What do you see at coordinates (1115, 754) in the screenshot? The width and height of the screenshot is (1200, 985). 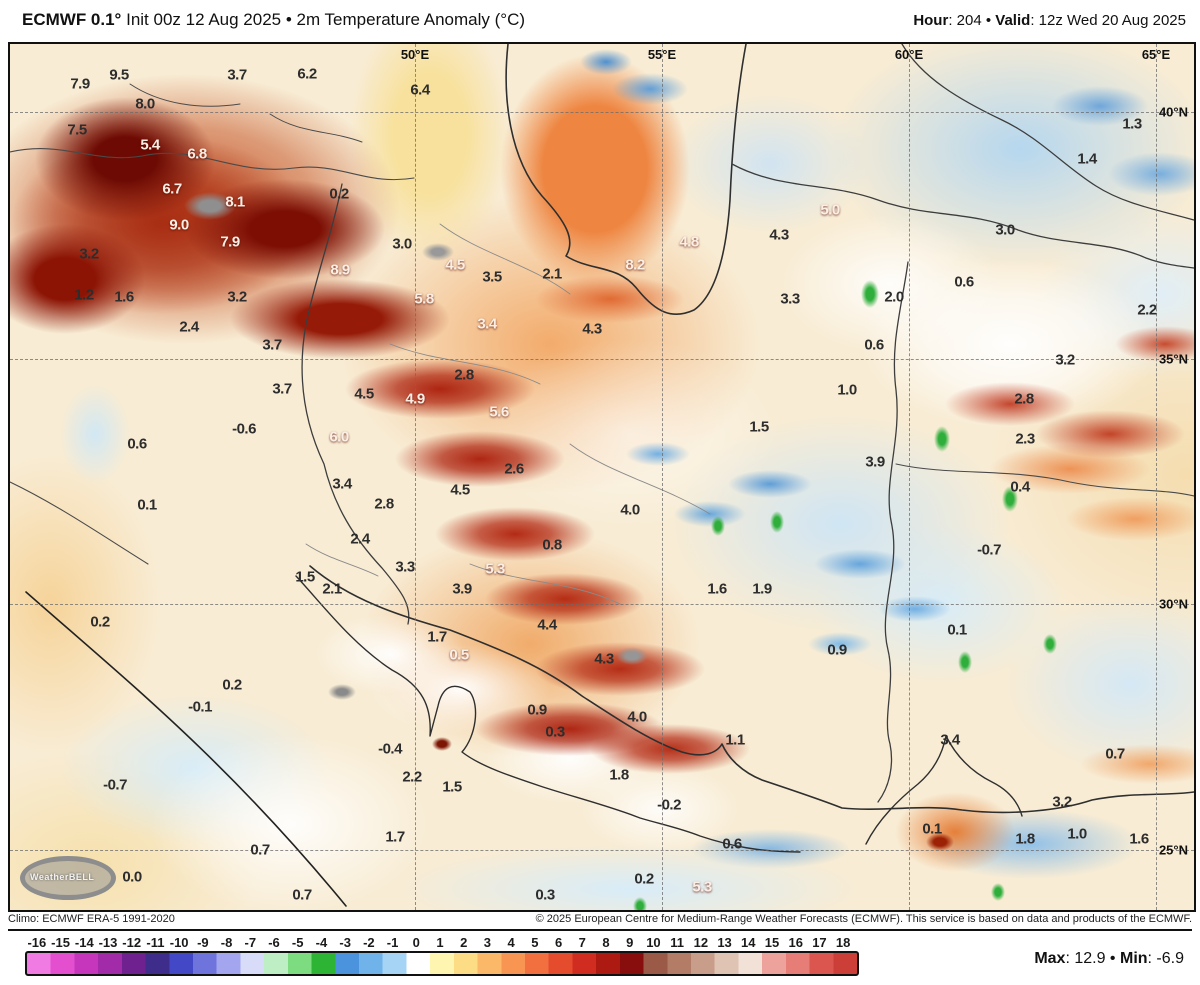 I see `anomaly-value: 0.7` at bounding box center [1115, 754].